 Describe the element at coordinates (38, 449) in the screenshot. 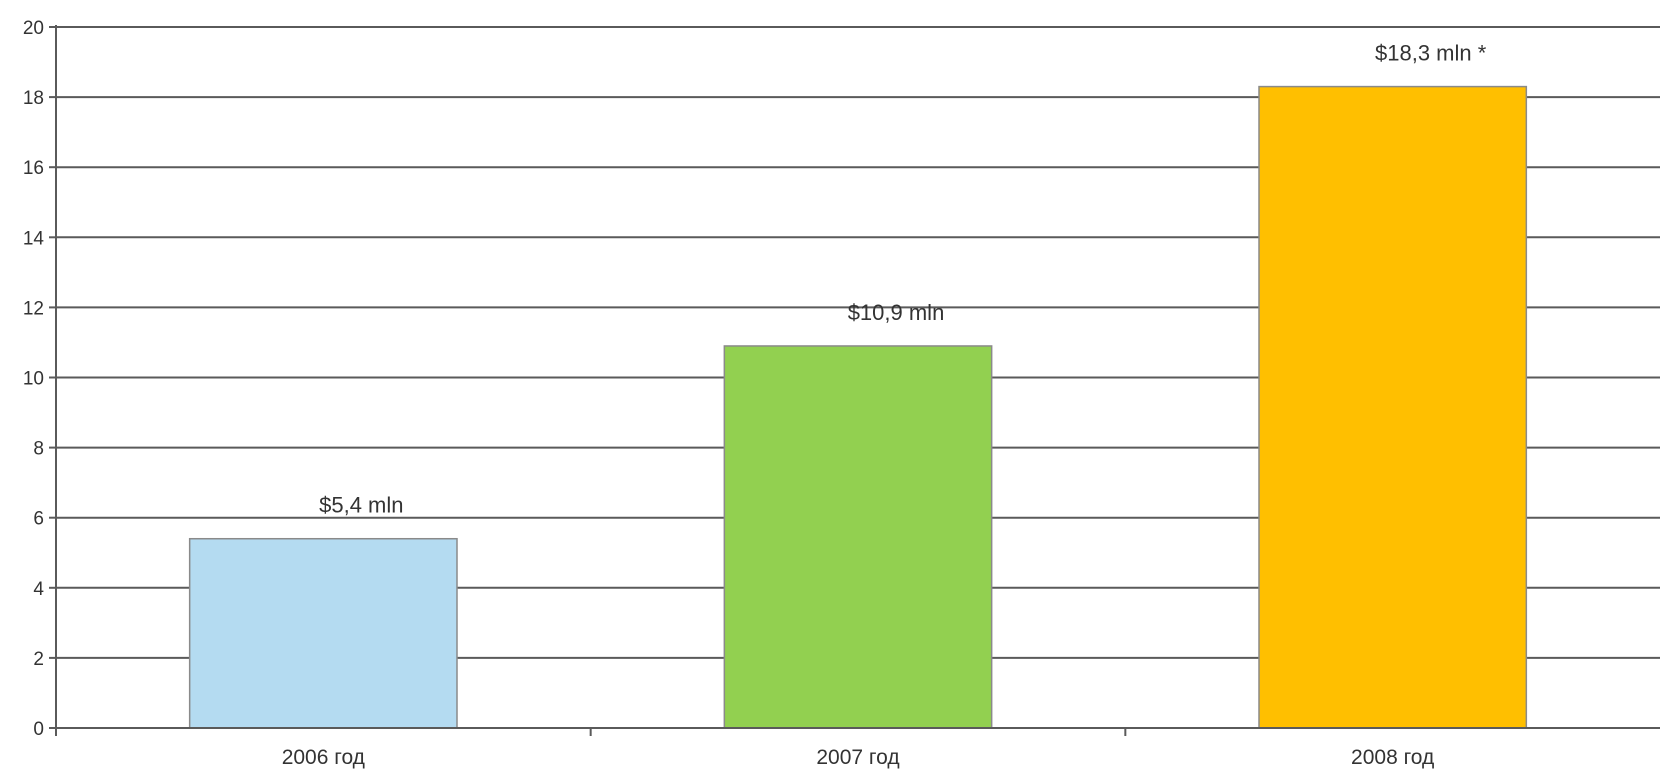

I see `y-tick-label-8: 8` at that location.